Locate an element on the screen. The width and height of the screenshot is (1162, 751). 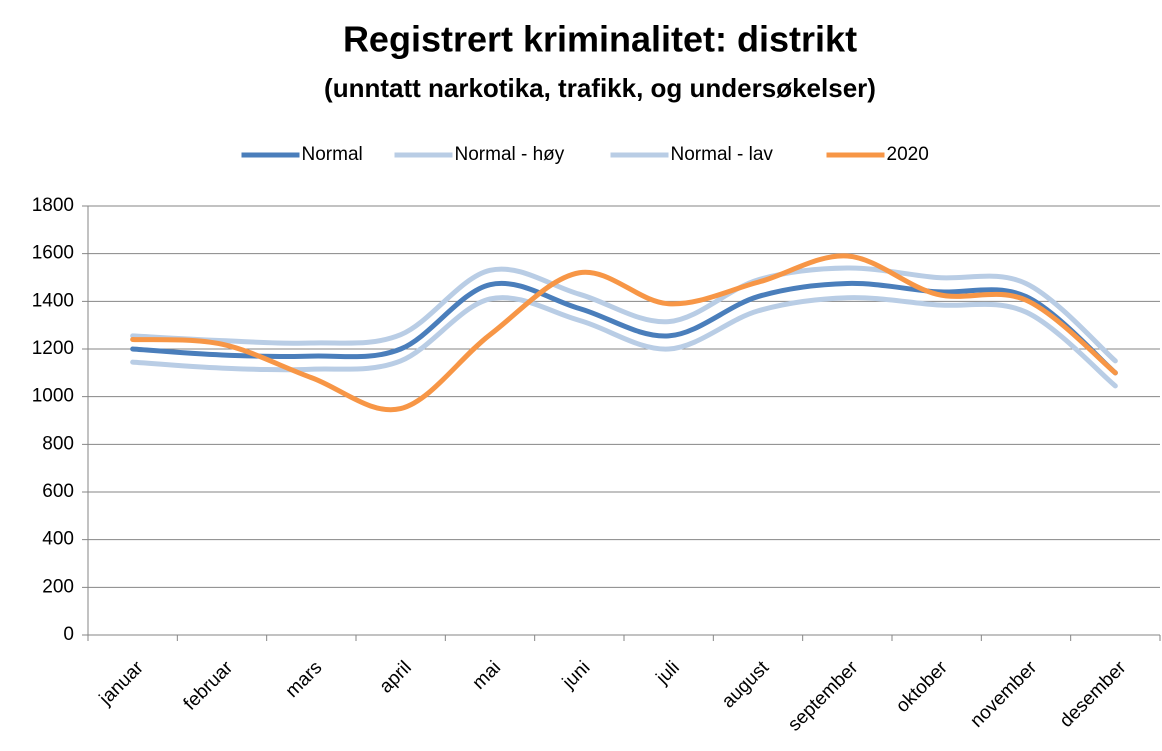
y-tick-label: 600 is located at coordinates (58, 491).